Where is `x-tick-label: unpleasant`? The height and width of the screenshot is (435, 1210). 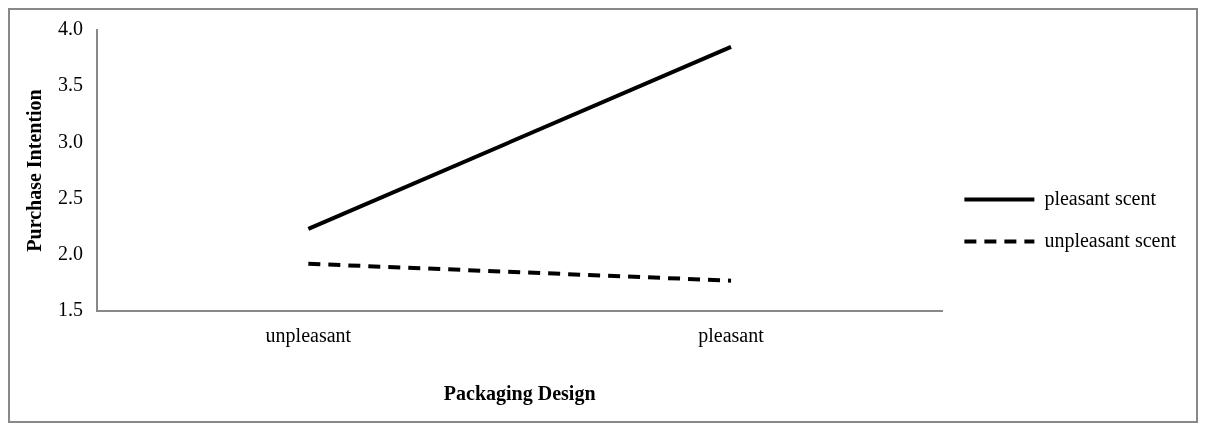 x-tick-label: unpleasant is located at coordinates (308, 336).